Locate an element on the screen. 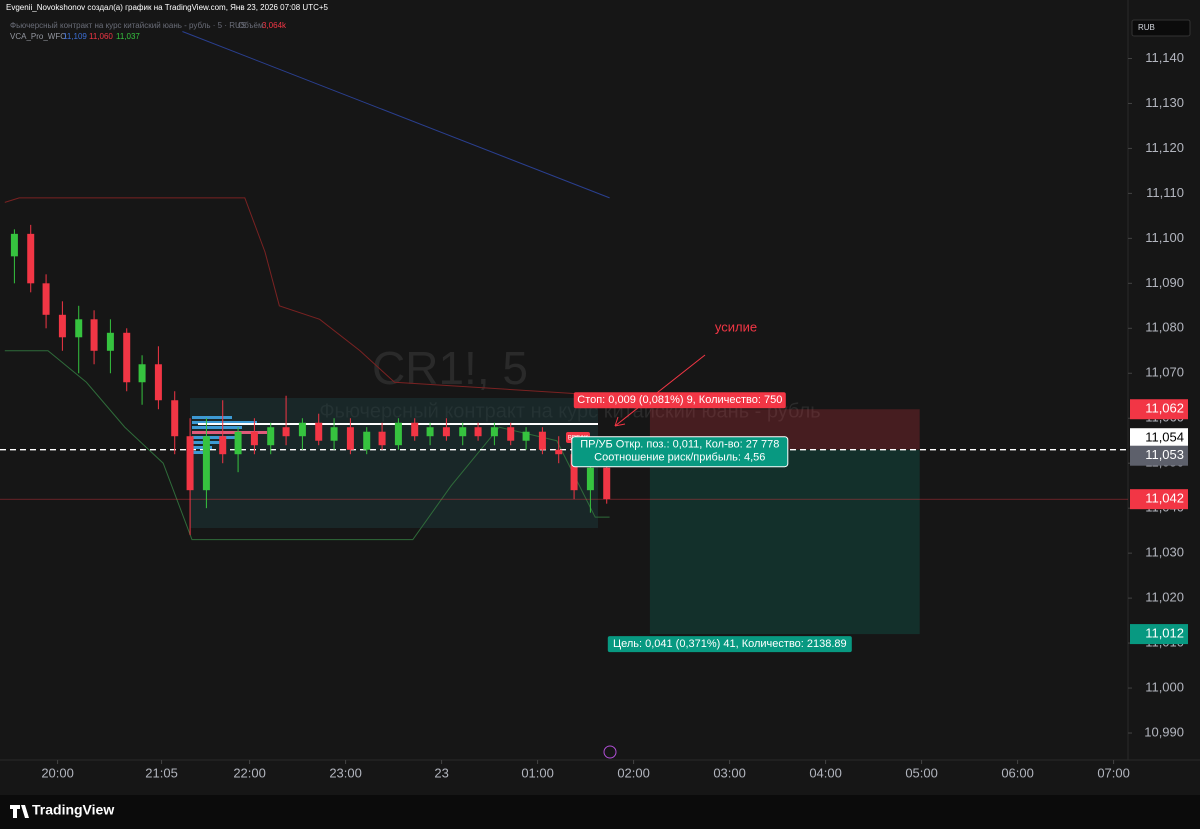 The height and width of the screenshot is (829, 1200). price-badge-label: 11,062 is located at coordinates (1164, 408).